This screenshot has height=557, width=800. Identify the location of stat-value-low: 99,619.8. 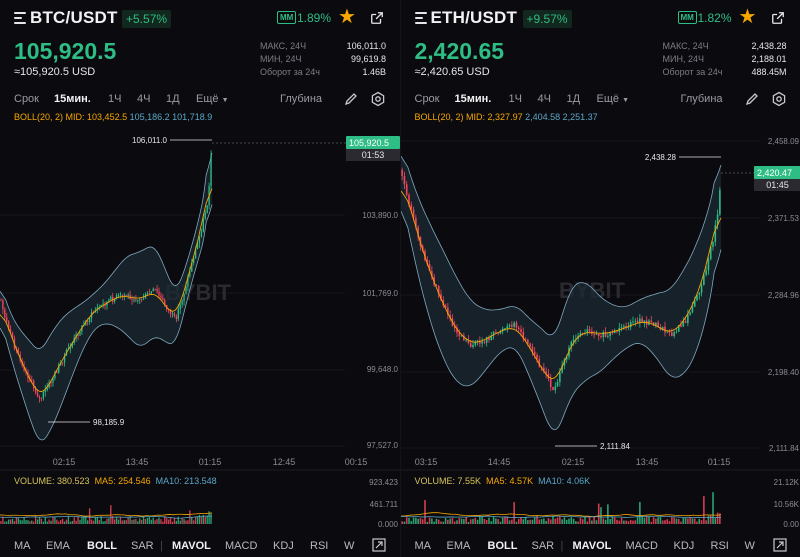
(368, 59).